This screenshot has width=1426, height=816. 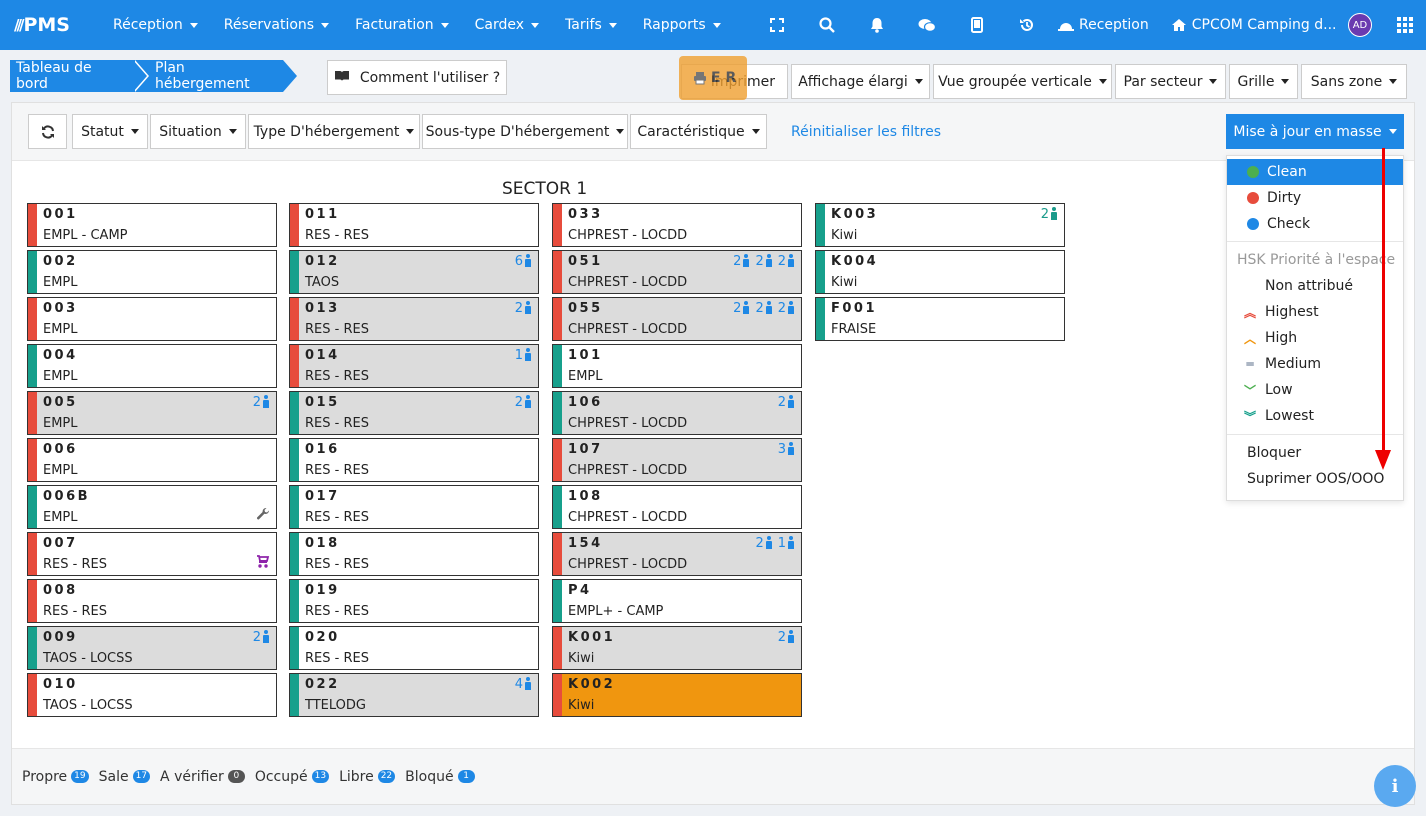 I want to click on unit-name: 013, so click(x=322, y=308).